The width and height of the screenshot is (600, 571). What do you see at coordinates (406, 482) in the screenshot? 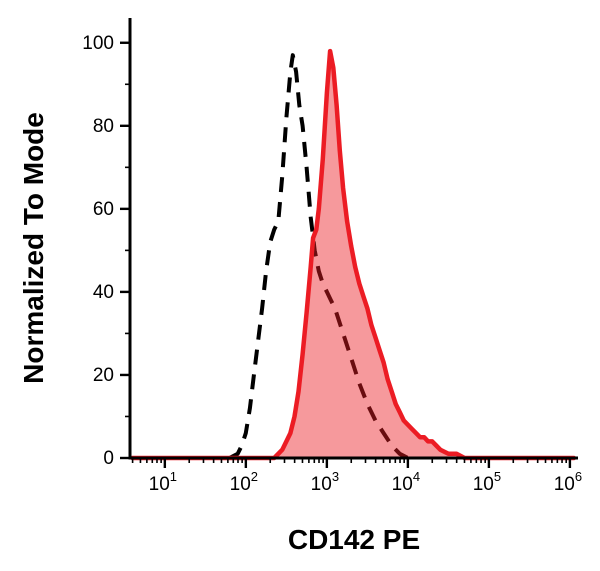
I see `x-tick-label: 10⁴` at bounding box center [406, 482].